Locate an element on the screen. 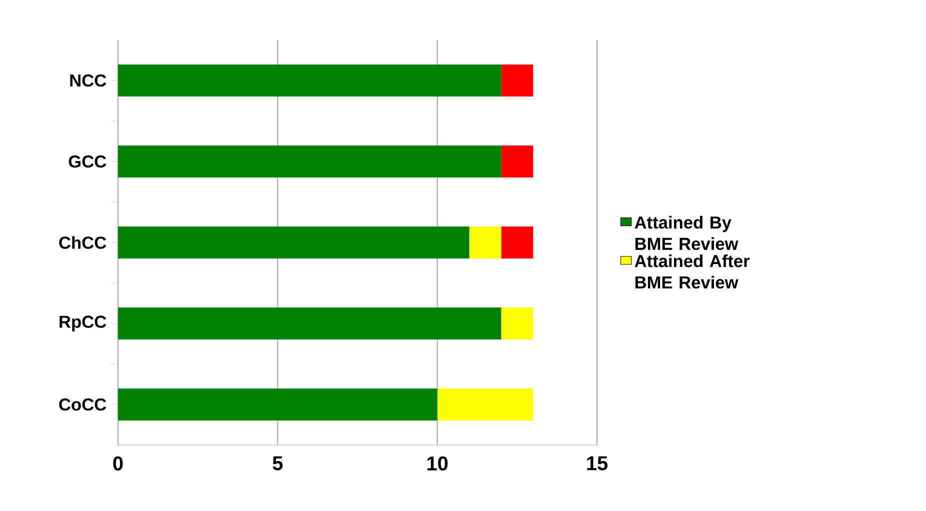  legend-label: Attained After BME Review is located at coordinates (692, 271).